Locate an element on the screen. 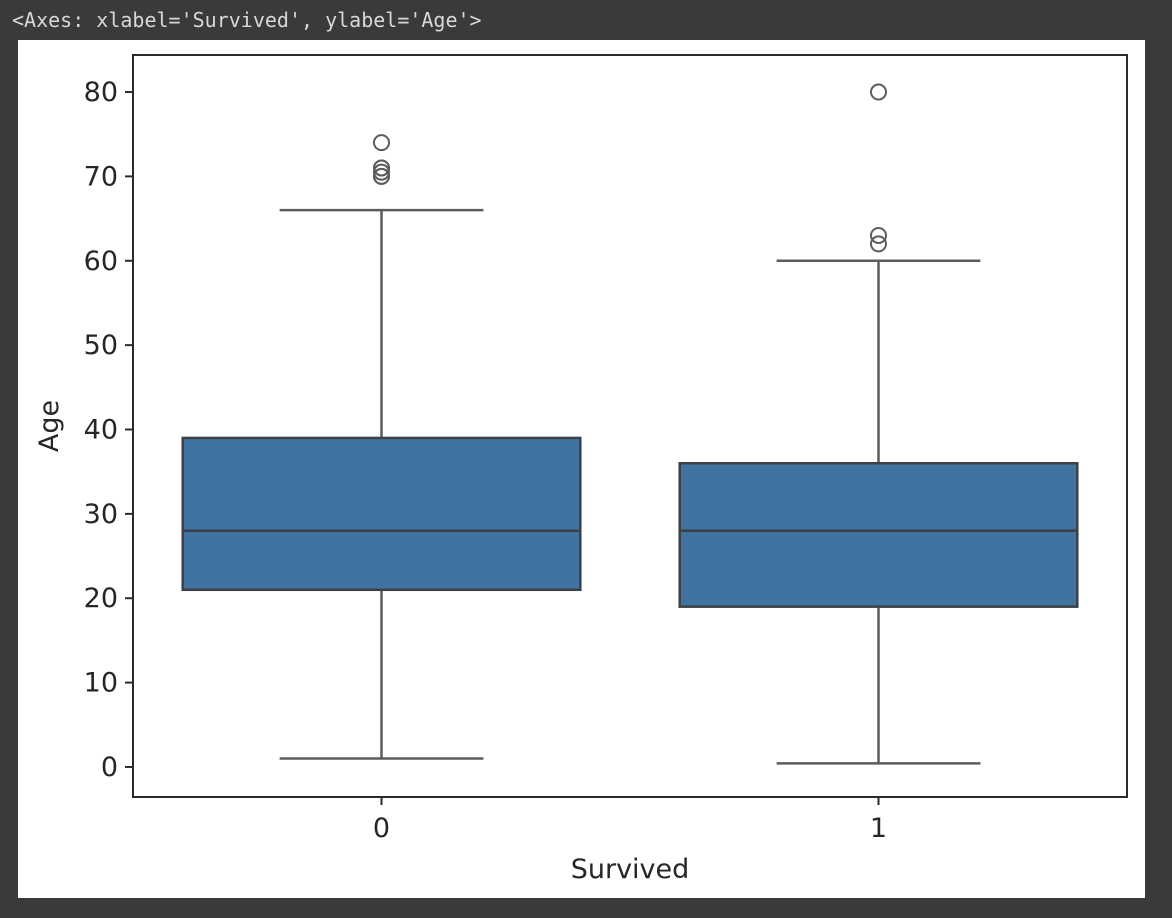 This screenshot has height=918, width=1172. x-axis-label: Survived is located at coordinates (630, 869).